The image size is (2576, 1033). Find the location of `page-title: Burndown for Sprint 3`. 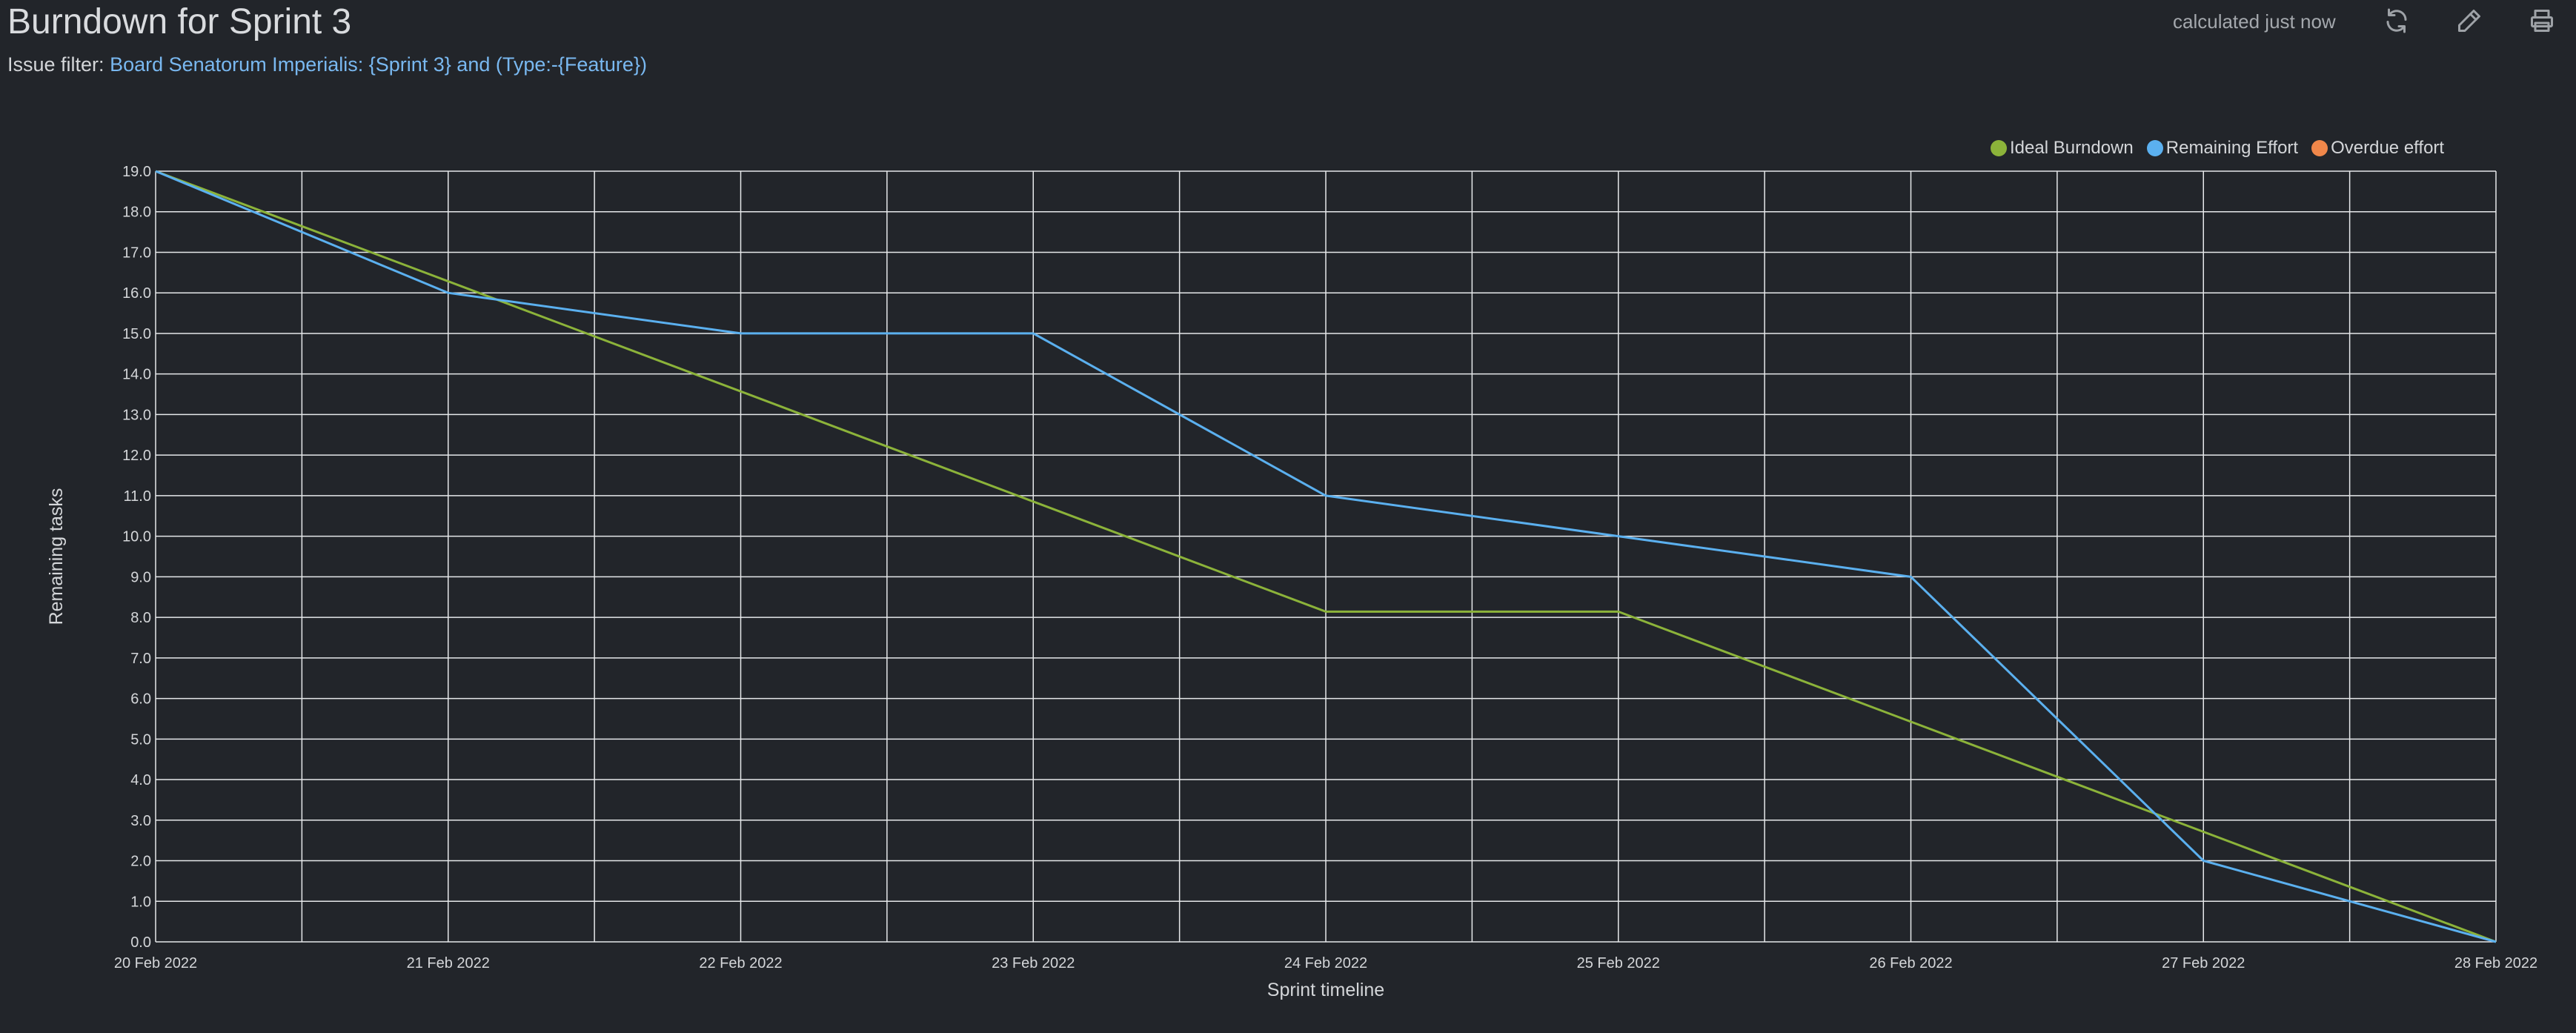

page-title: Burndown for Sprint 3 is located at coordinates (179, 21).